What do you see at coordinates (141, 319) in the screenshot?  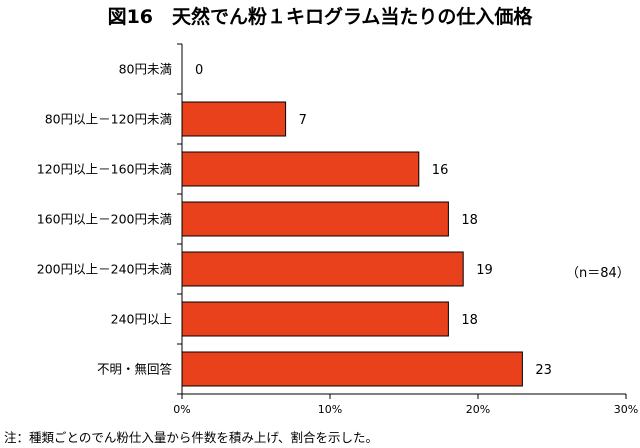 I see `category-label: 240円以上` at bounding box center [141, 319].